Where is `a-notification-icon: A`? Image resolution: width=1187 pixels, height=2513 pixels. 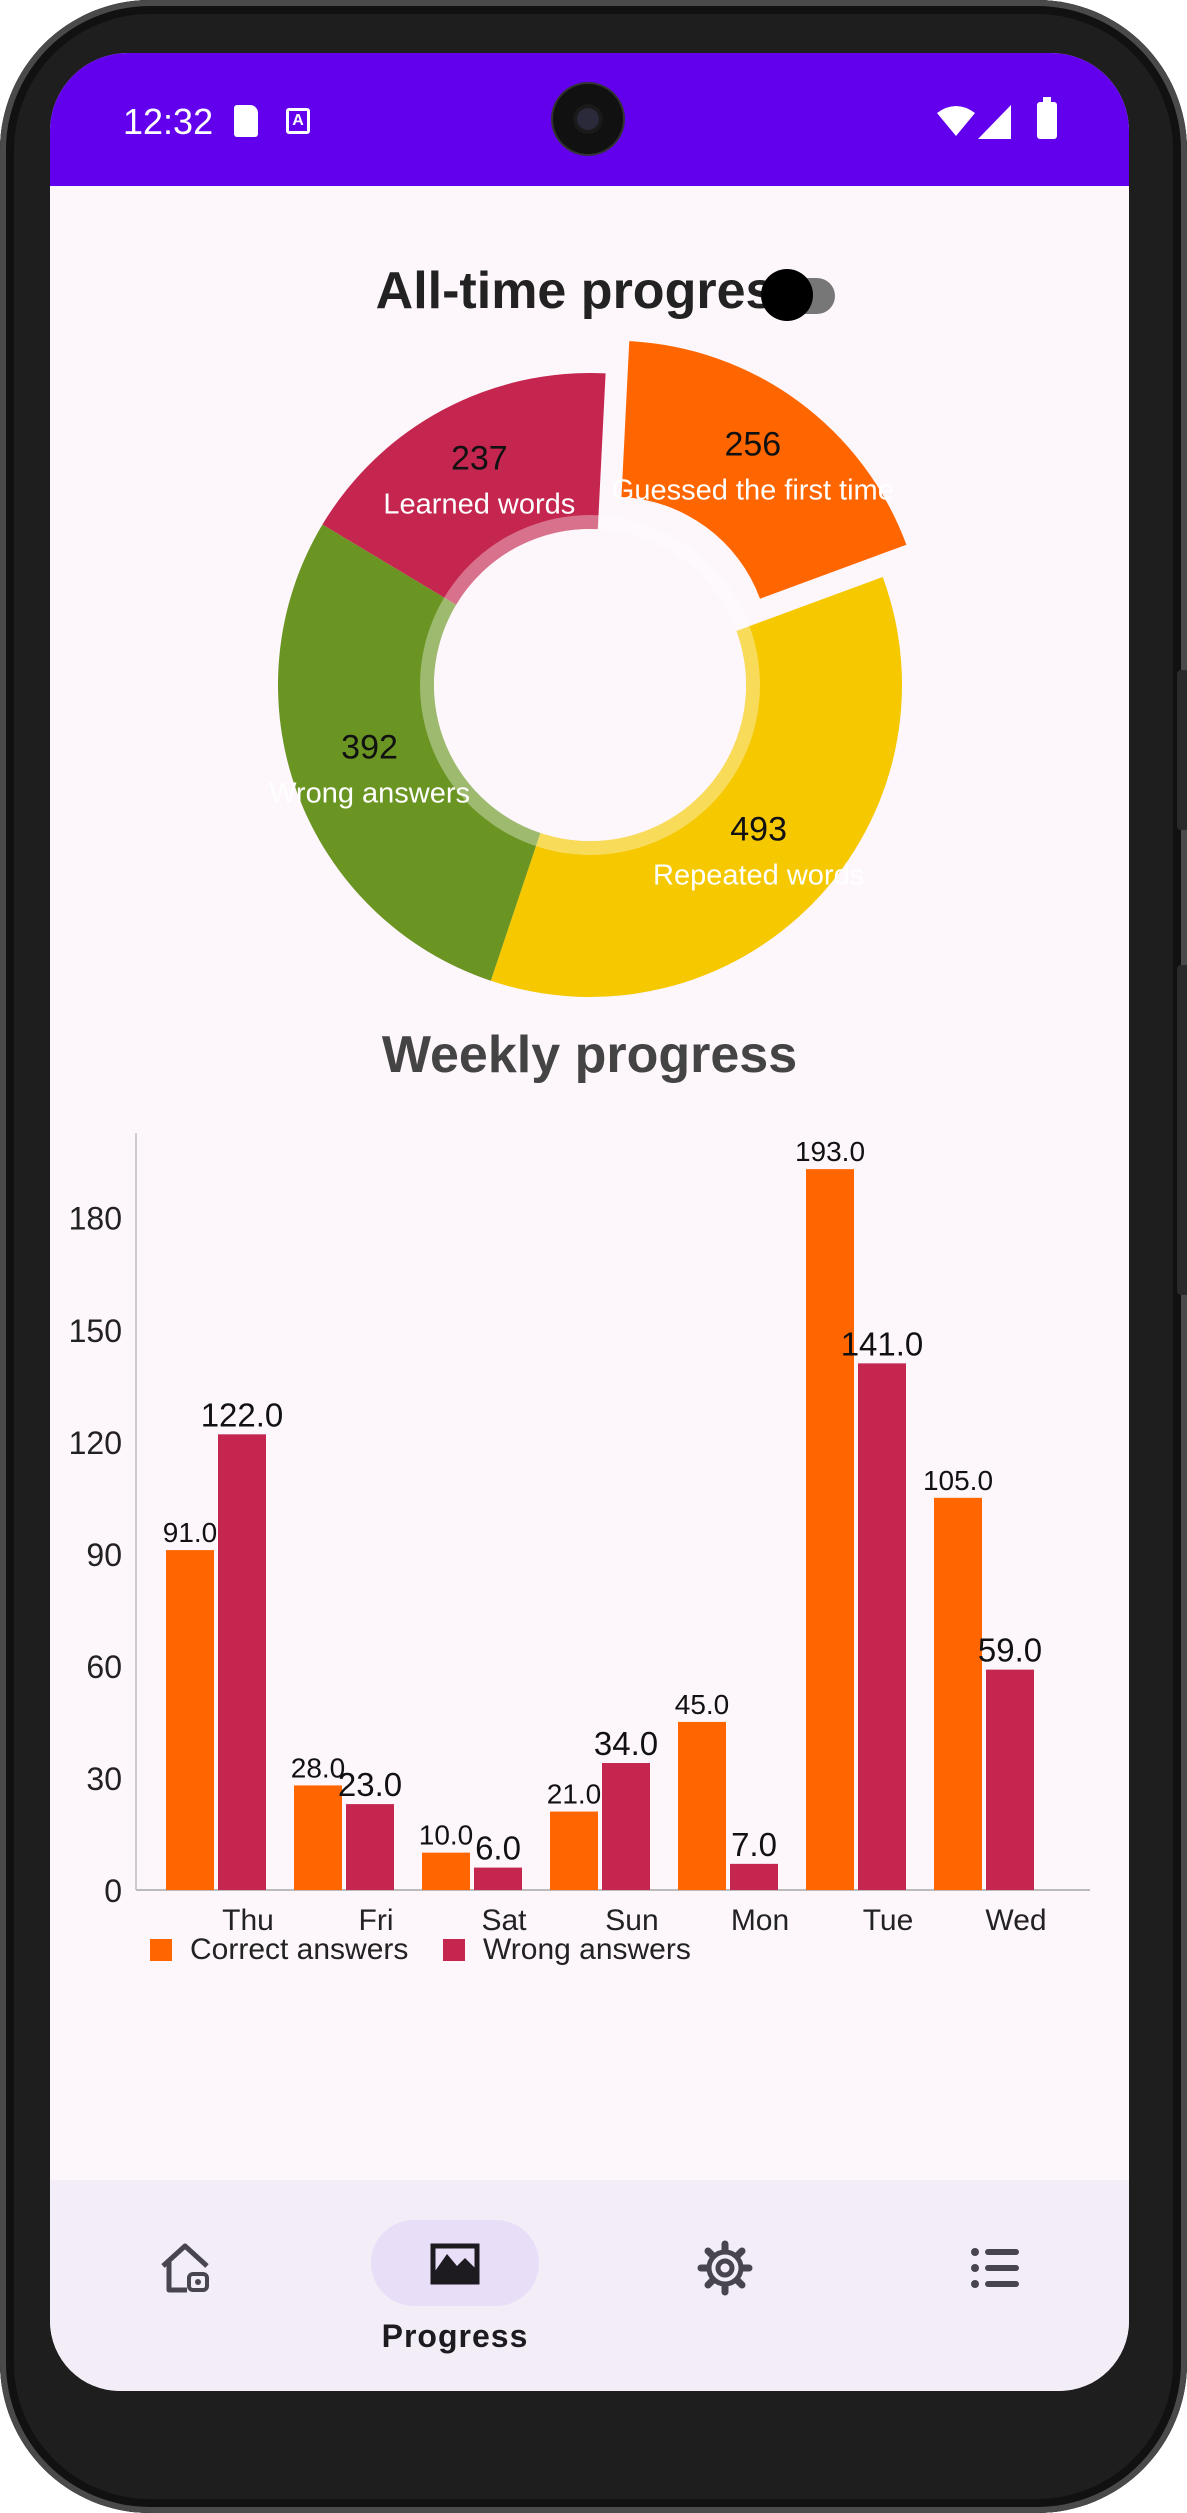 a-notification-icon: A is located at coordinates (298, 121).